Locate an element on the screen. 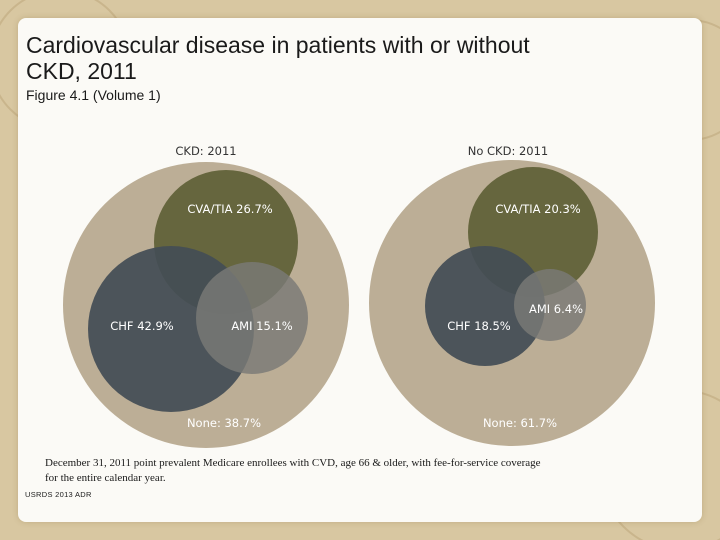 The width and height of the screenshot is (720, 540). label-none: None: 38.7% is located at coordinates (224, 423).